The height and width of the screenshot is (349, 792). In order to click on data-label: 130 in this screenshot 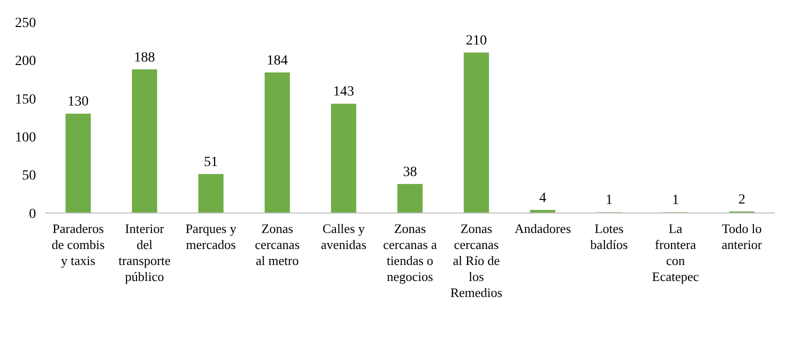, I will do `click(78, 102)`.